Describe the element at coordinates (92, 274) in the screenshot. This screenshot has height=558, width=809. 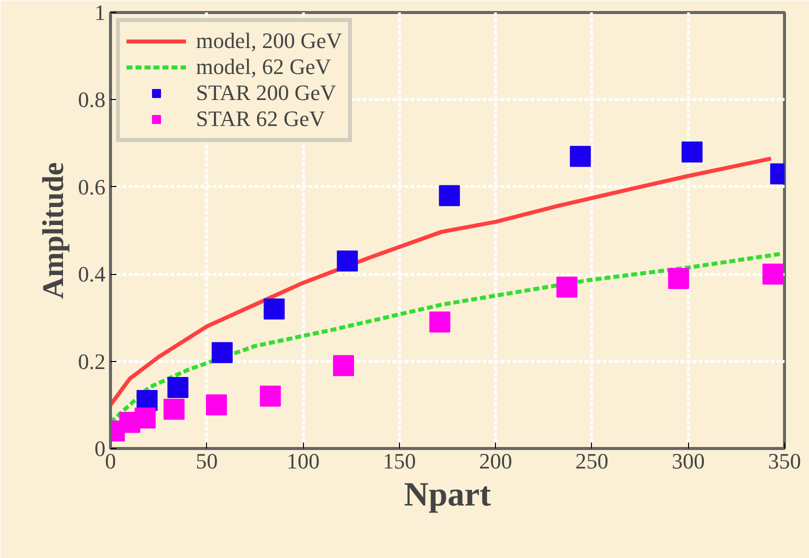
I see `y-tick-label: 0.4` at that location.